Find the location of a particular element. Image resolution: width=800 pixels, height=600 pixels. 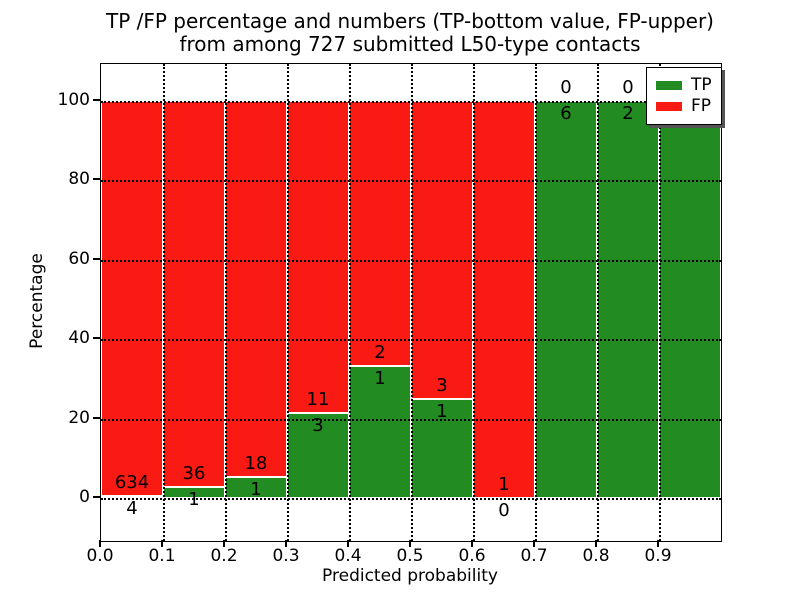

bar-label-tp: 6 is located at coordinates (566, 113).